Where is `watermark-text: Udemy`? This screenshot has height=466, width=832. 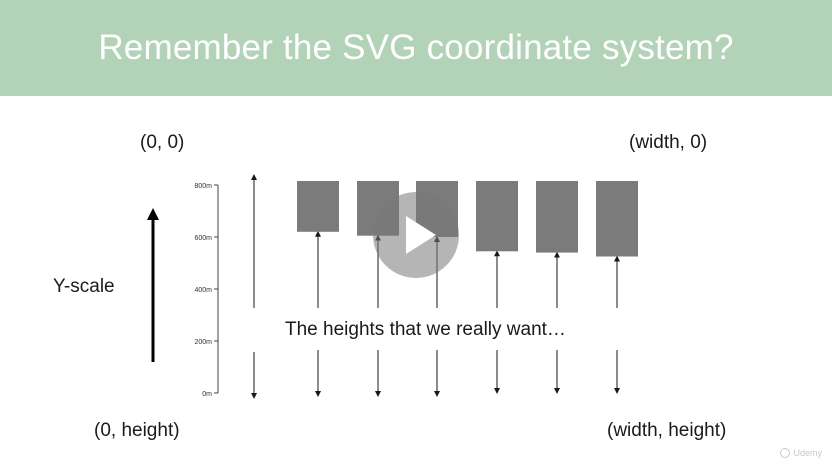 watermark-text: Udemy is located at coordinates (807, 453).